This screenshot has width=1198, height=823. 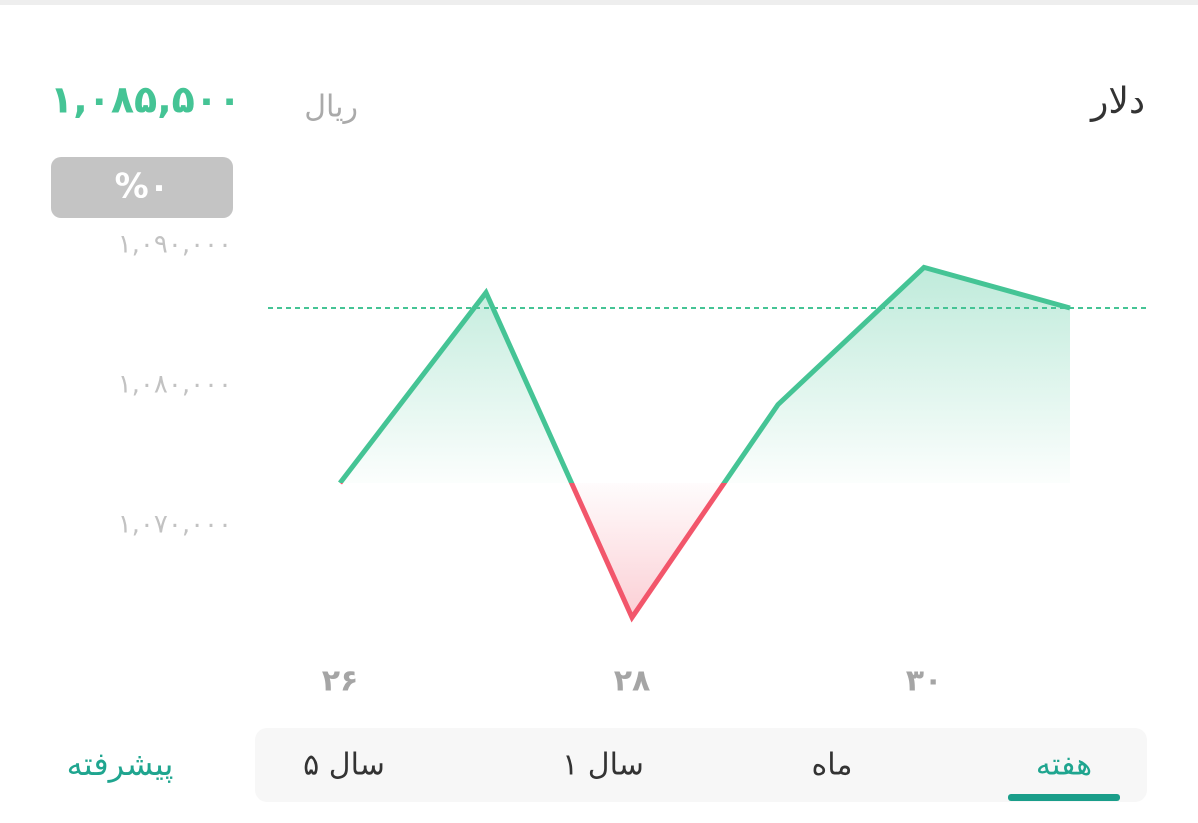 What do you see at coordinates (340, 681) in the screenshot?
I see `x-tick-label: ۲۶` at bounding box center [340, 681].